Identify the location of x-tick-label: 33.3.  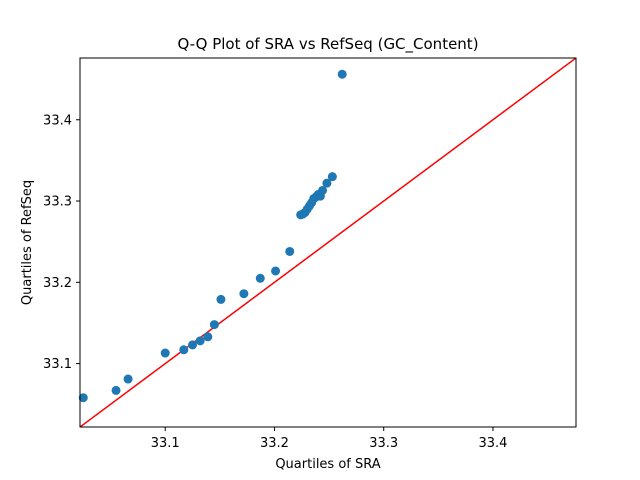
(383, 443).